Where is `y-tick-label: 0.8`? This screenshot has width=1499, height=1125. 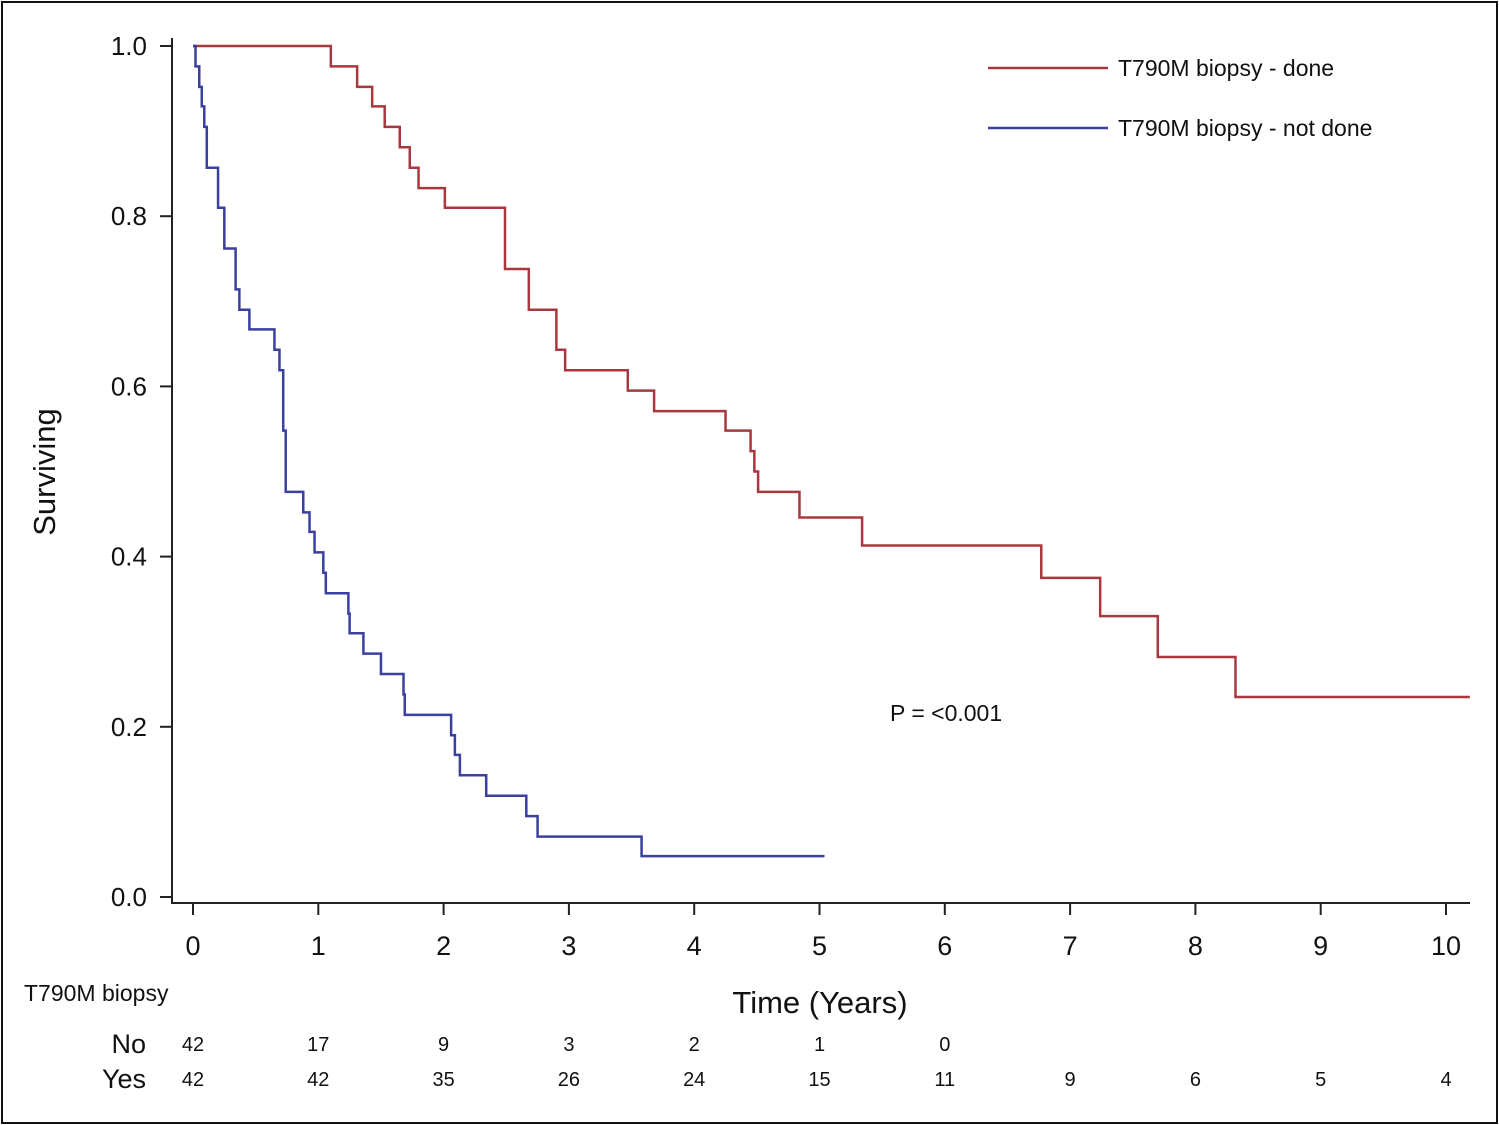
y-tick-label: 0.8 is located at coordinates (129, 216).